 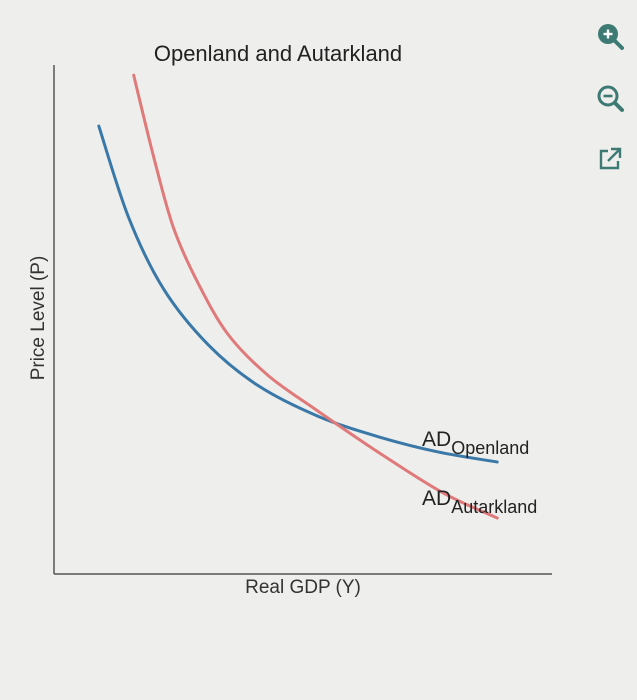 What do you see at coordinates (278, 53) in the screenshot?
I see `chart-title: Openland and Autarkland` at bounding box center [278, 53].